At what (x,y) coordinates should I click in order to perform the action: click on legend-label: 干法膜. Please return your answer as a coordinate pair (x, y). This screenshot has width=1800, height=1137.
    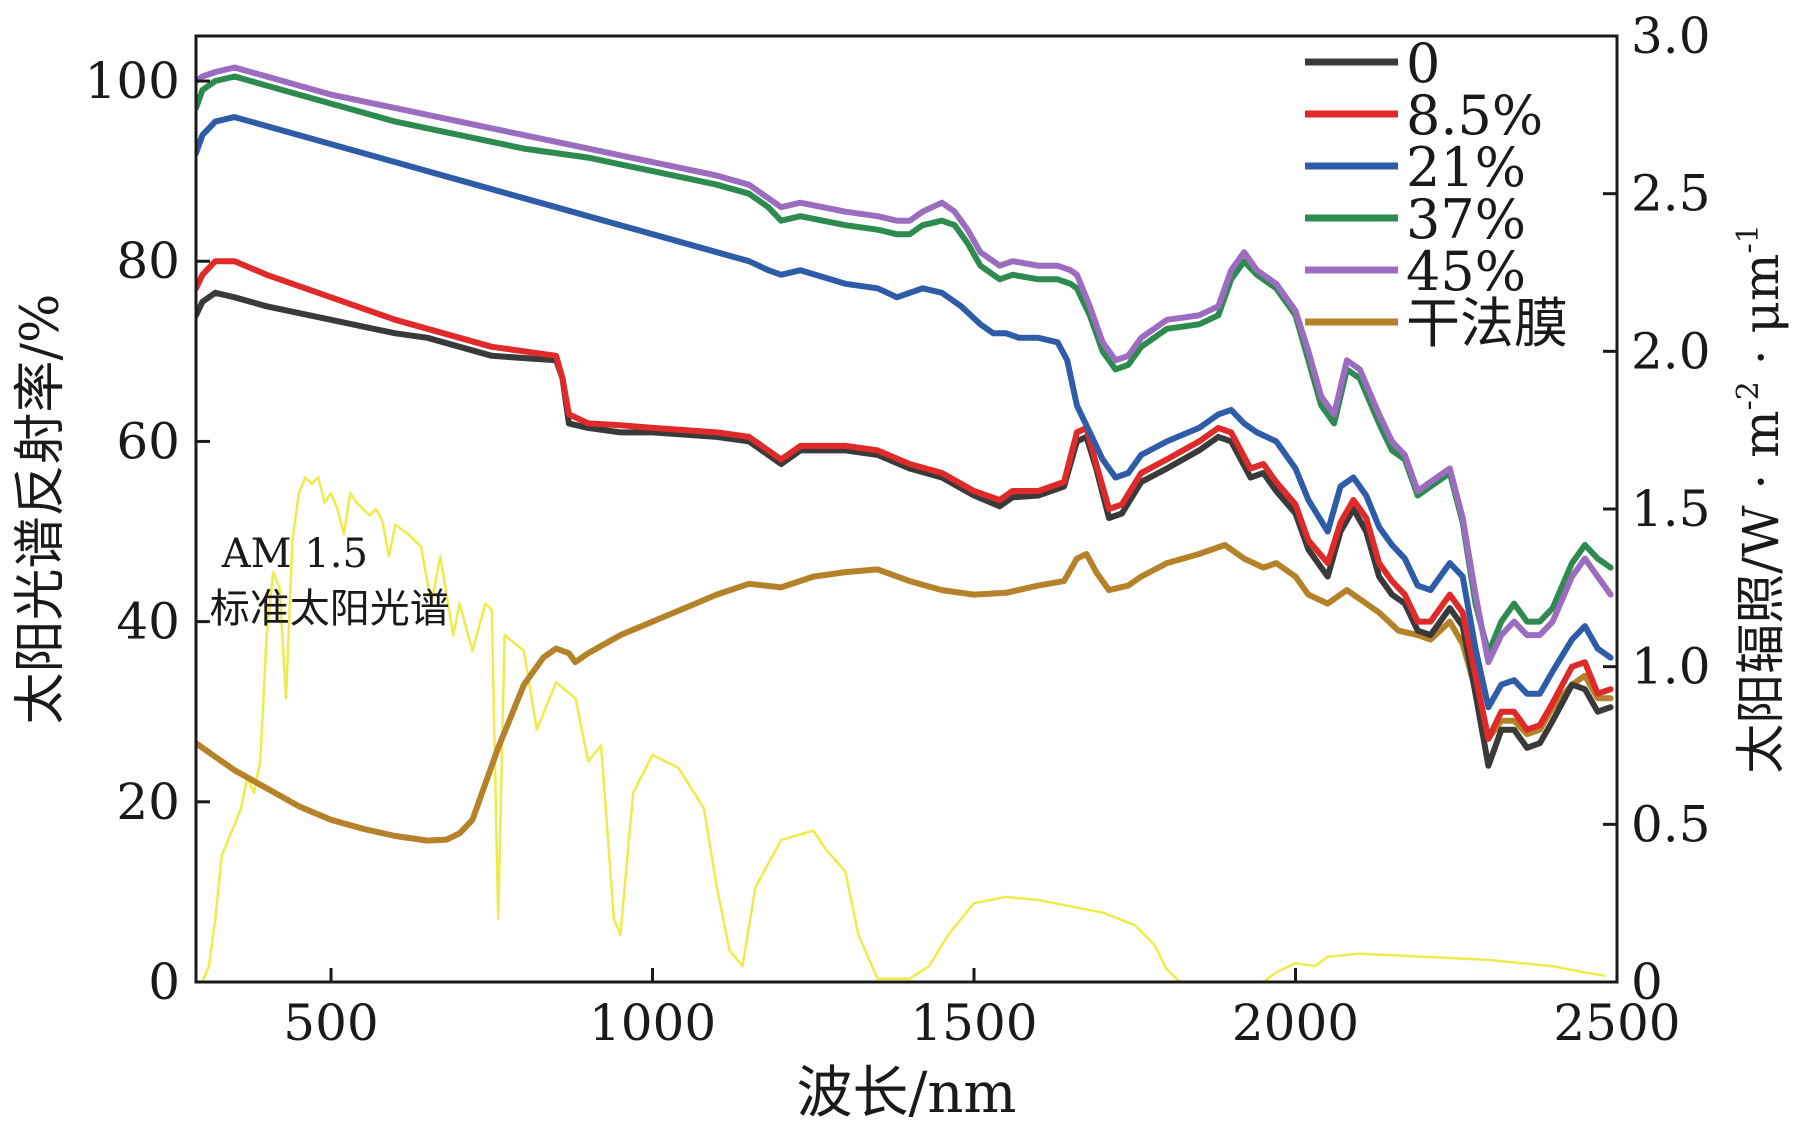
    Looking at the image, I should click on (1487, 323).